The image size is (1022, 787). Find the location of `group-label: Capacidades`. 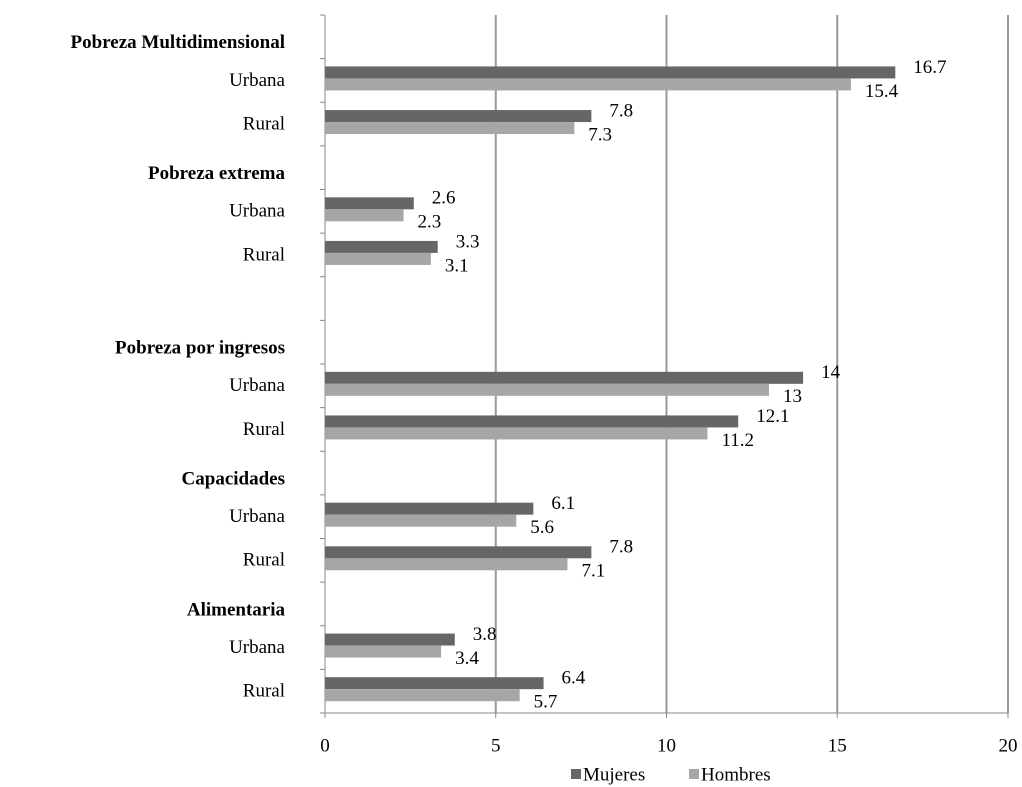

group-label: Capacidades is located at coordinates (233, 478).